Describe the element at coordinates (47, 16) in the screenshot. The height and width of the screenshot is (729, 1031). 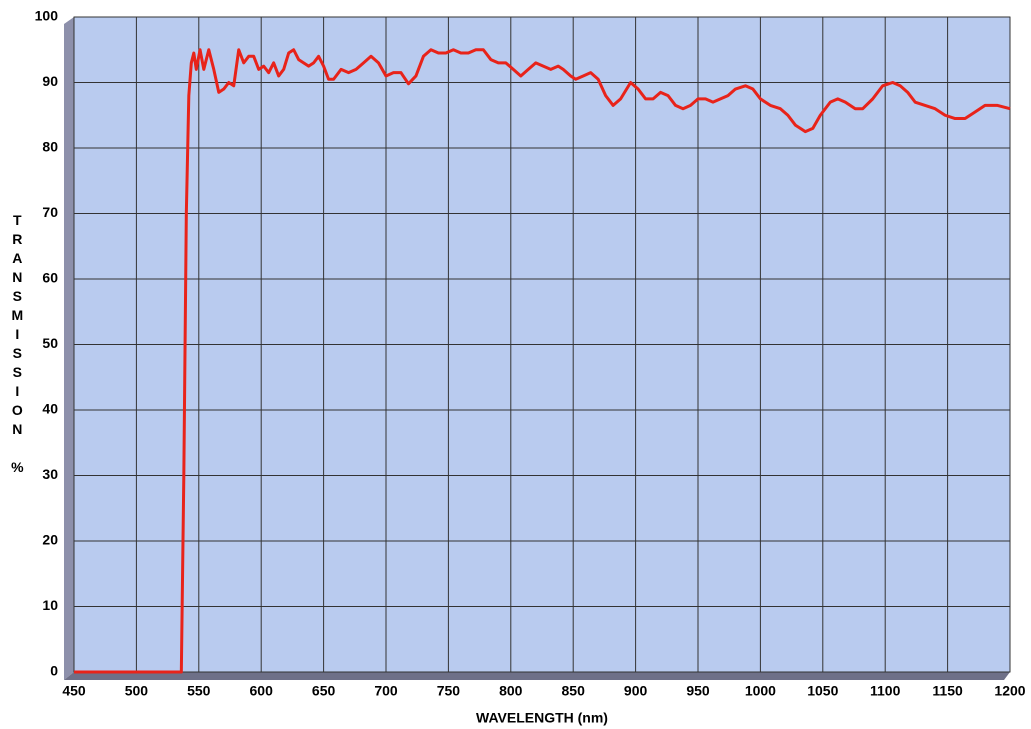
I see `y-tick-label: 100` at that location.